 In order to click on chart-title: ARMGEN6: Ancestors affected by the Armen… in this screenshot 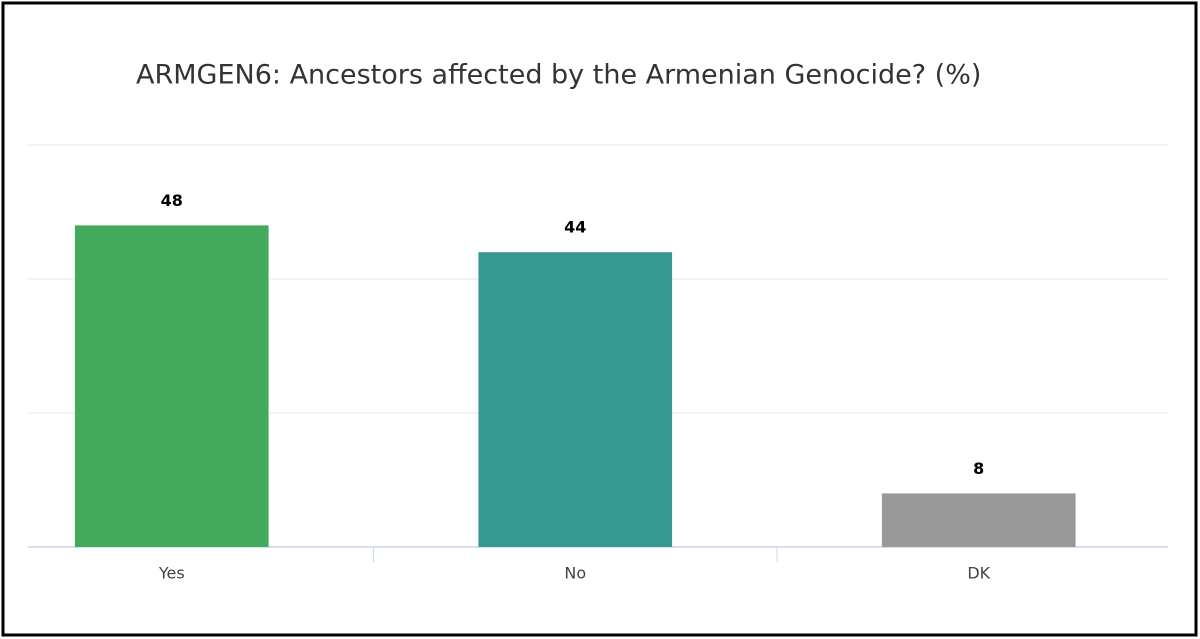, I will do `click(558, 75)`.